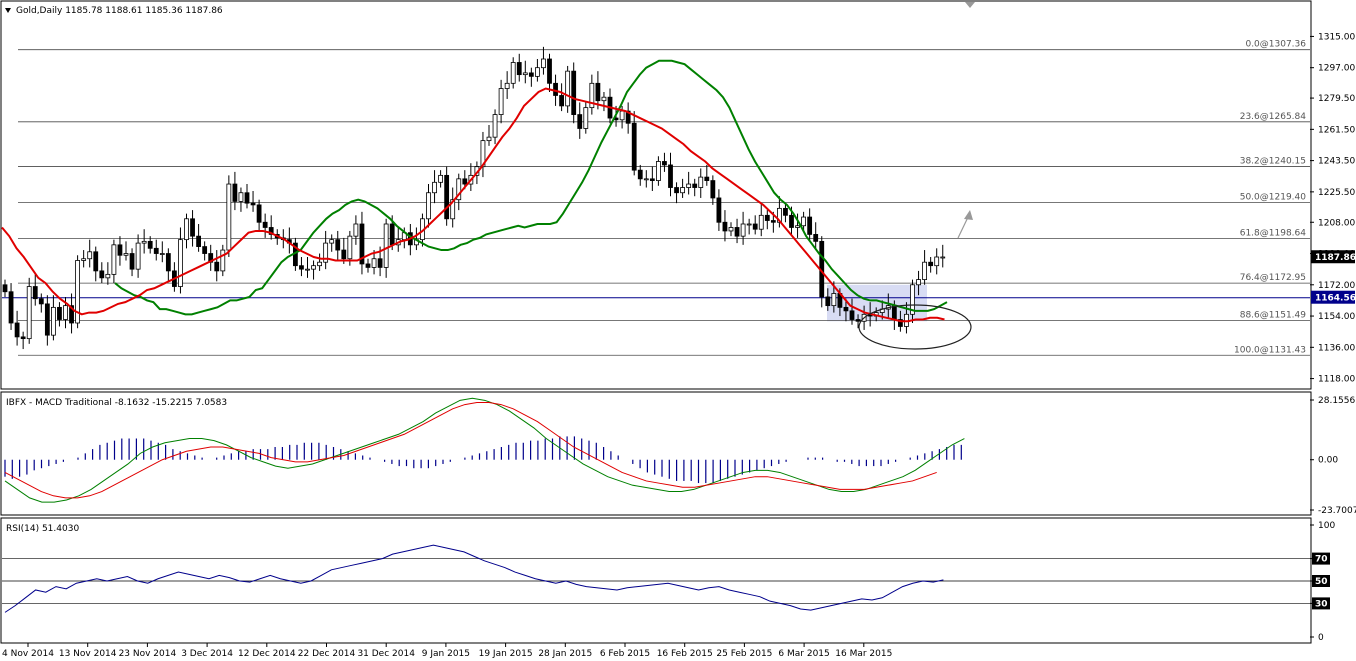 The image size is (1356, 661). Describe the element at coordinates (1336, 401) in the screenshot. I see `macd-y-tick-label: 28.1556` at that location.